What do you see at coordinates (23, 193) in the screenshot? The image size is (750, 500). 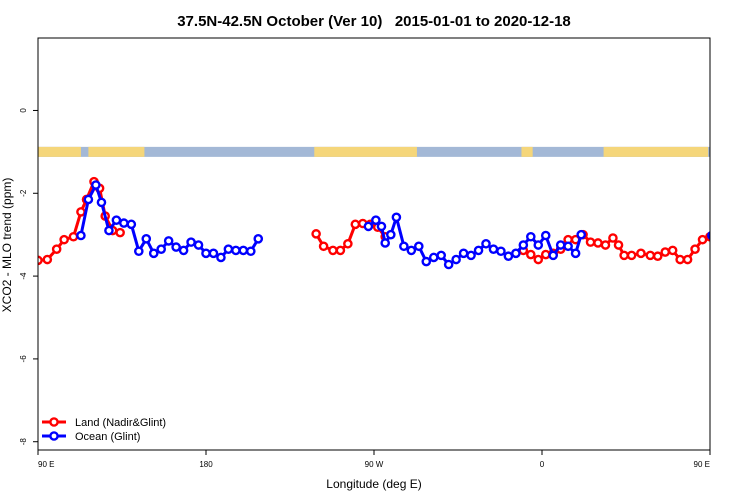 I see `y-tick-label: -2` at bounding box center [23, 193].